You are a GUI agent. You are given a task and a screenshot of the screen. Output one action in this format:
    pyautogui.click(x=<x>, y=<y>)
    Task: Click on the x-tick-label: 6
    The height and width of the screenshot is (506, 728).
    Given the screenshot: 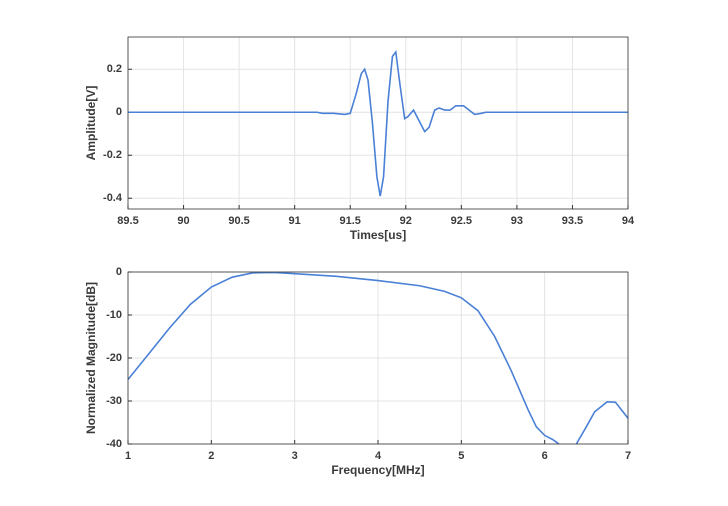 What is the action you would take?
    pyautogui.click(x=545, y=456)
    